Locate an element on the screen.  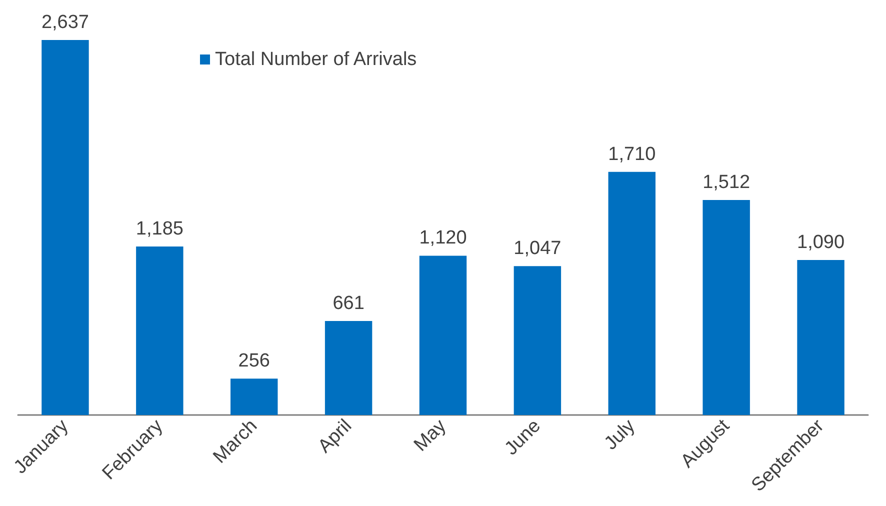
data-label: 1,120 is located at coordinates (443, 238).